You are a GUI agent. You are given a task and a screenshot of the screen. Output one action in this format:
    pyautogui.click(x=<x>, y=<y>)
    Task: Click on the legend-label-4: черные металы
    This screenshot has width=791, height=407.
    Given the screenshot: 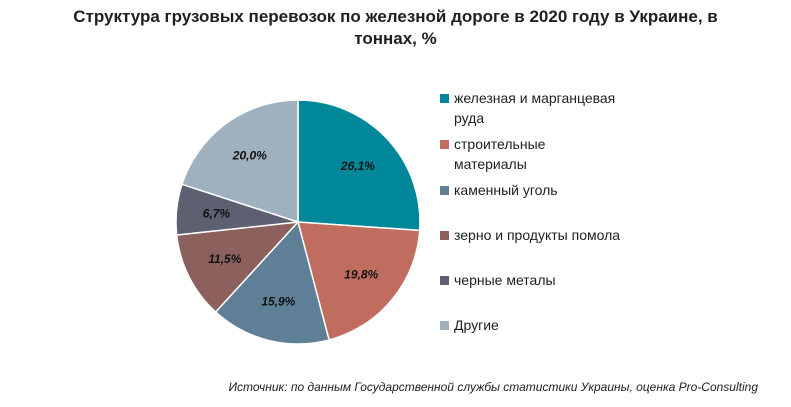 What is the action you would take?
    pyautogui.click(x=505, y=280)
    